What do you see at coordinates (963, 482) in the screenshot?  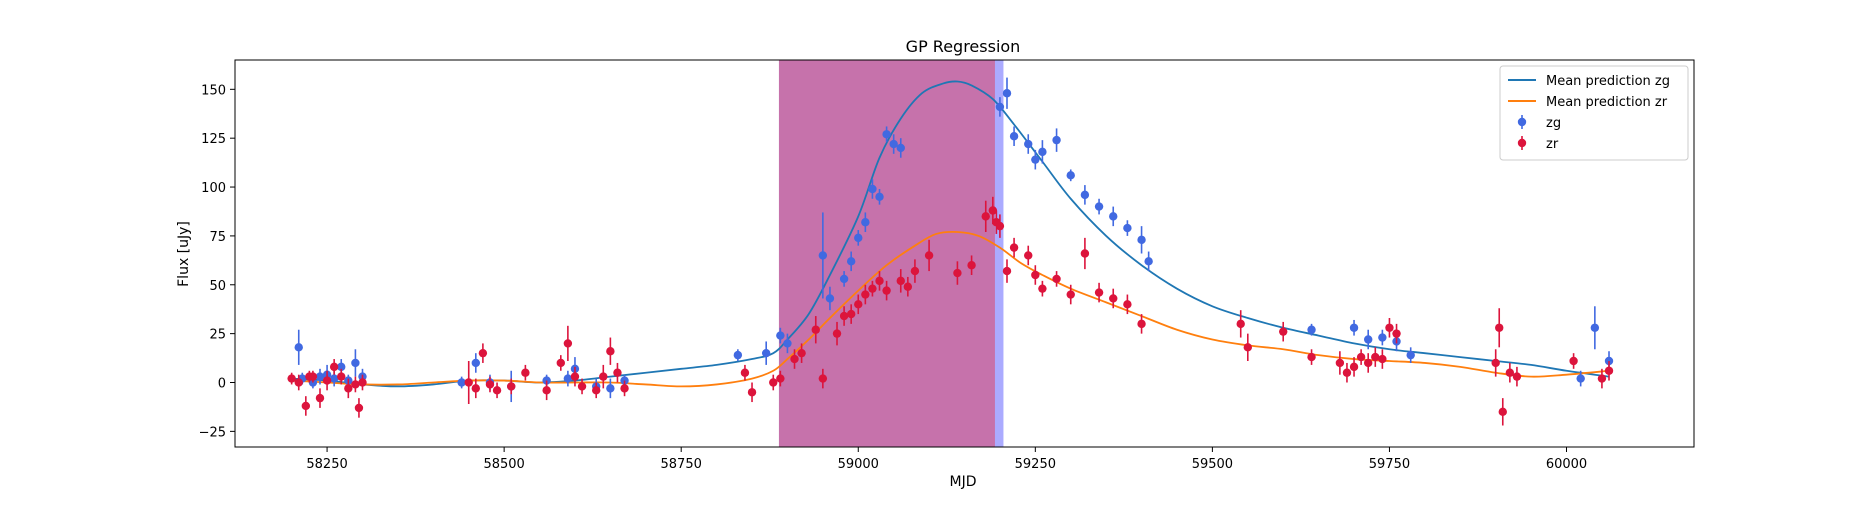 I see `x-axis-label: MJD` at bounding box center [963, 482].